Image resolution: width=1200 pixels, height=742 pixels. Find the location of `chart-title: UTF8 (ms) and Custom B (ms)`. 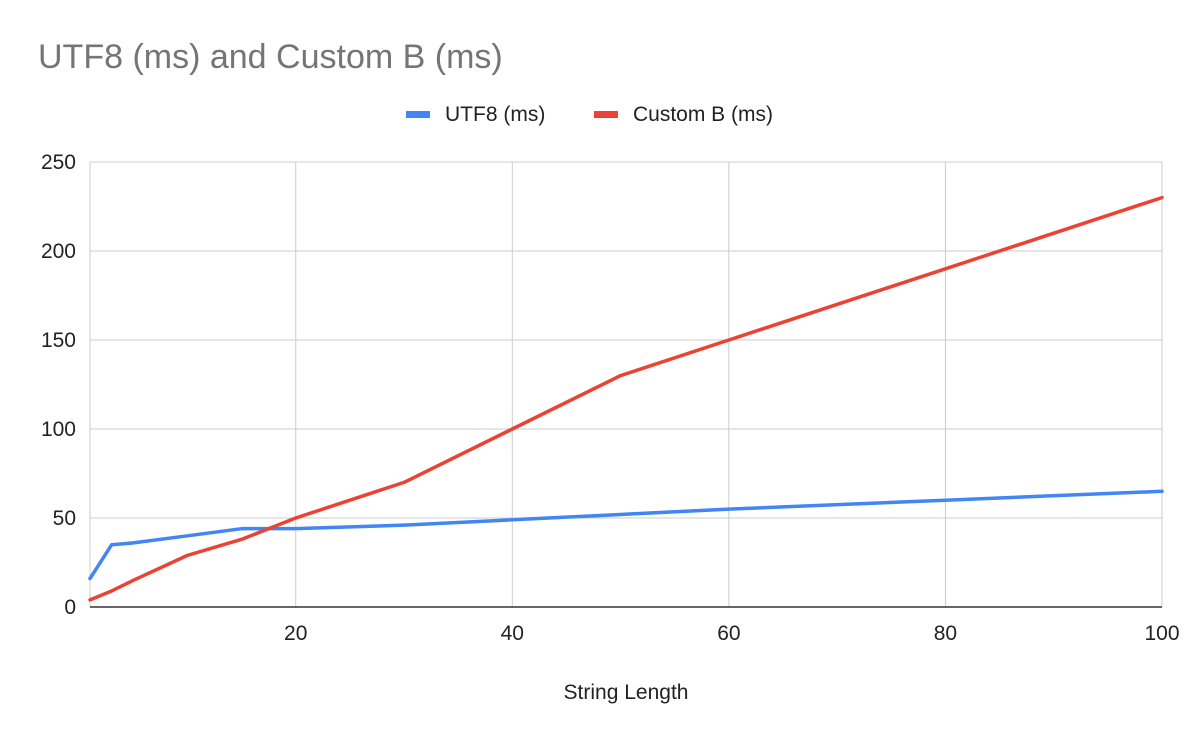

chart-title: UTF8 (ms) and Custom B (ms) is located at coordinates (270, 57).